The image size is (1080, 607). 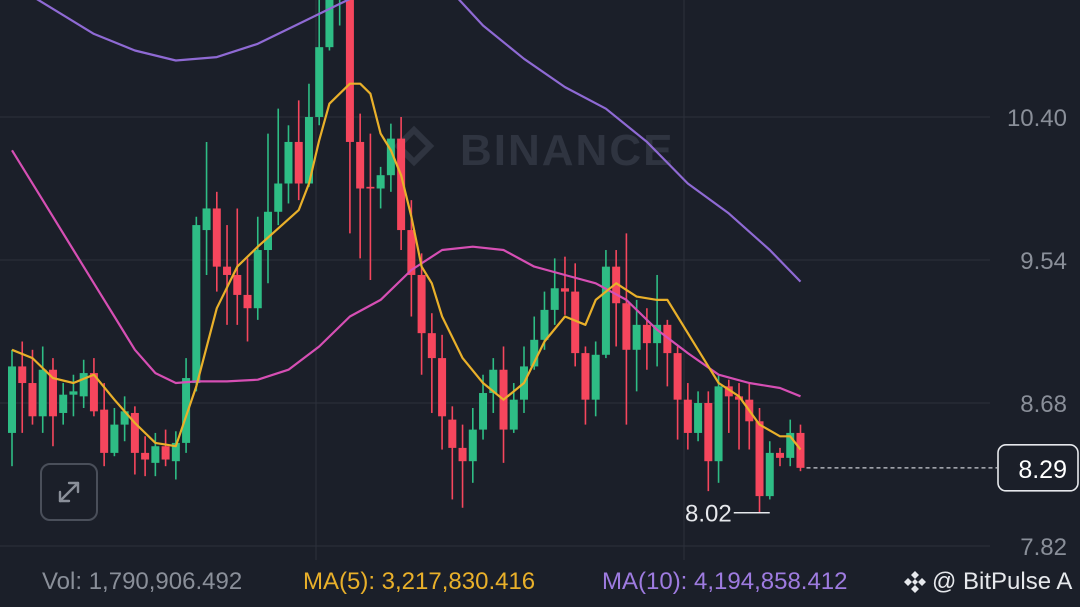 I want to click on brand-tag: @ BitPulse A, so click(x=987, y=582).